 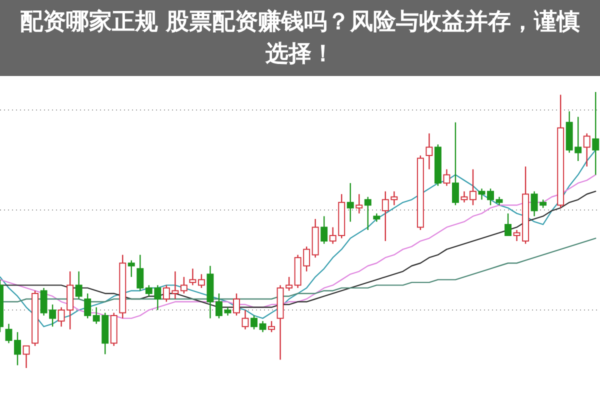 I want to click on chart-title: 配资哪家正规 股票配资赚钱吗？风险与收益并存，谨慎选择！, so click(x=300, y=38).